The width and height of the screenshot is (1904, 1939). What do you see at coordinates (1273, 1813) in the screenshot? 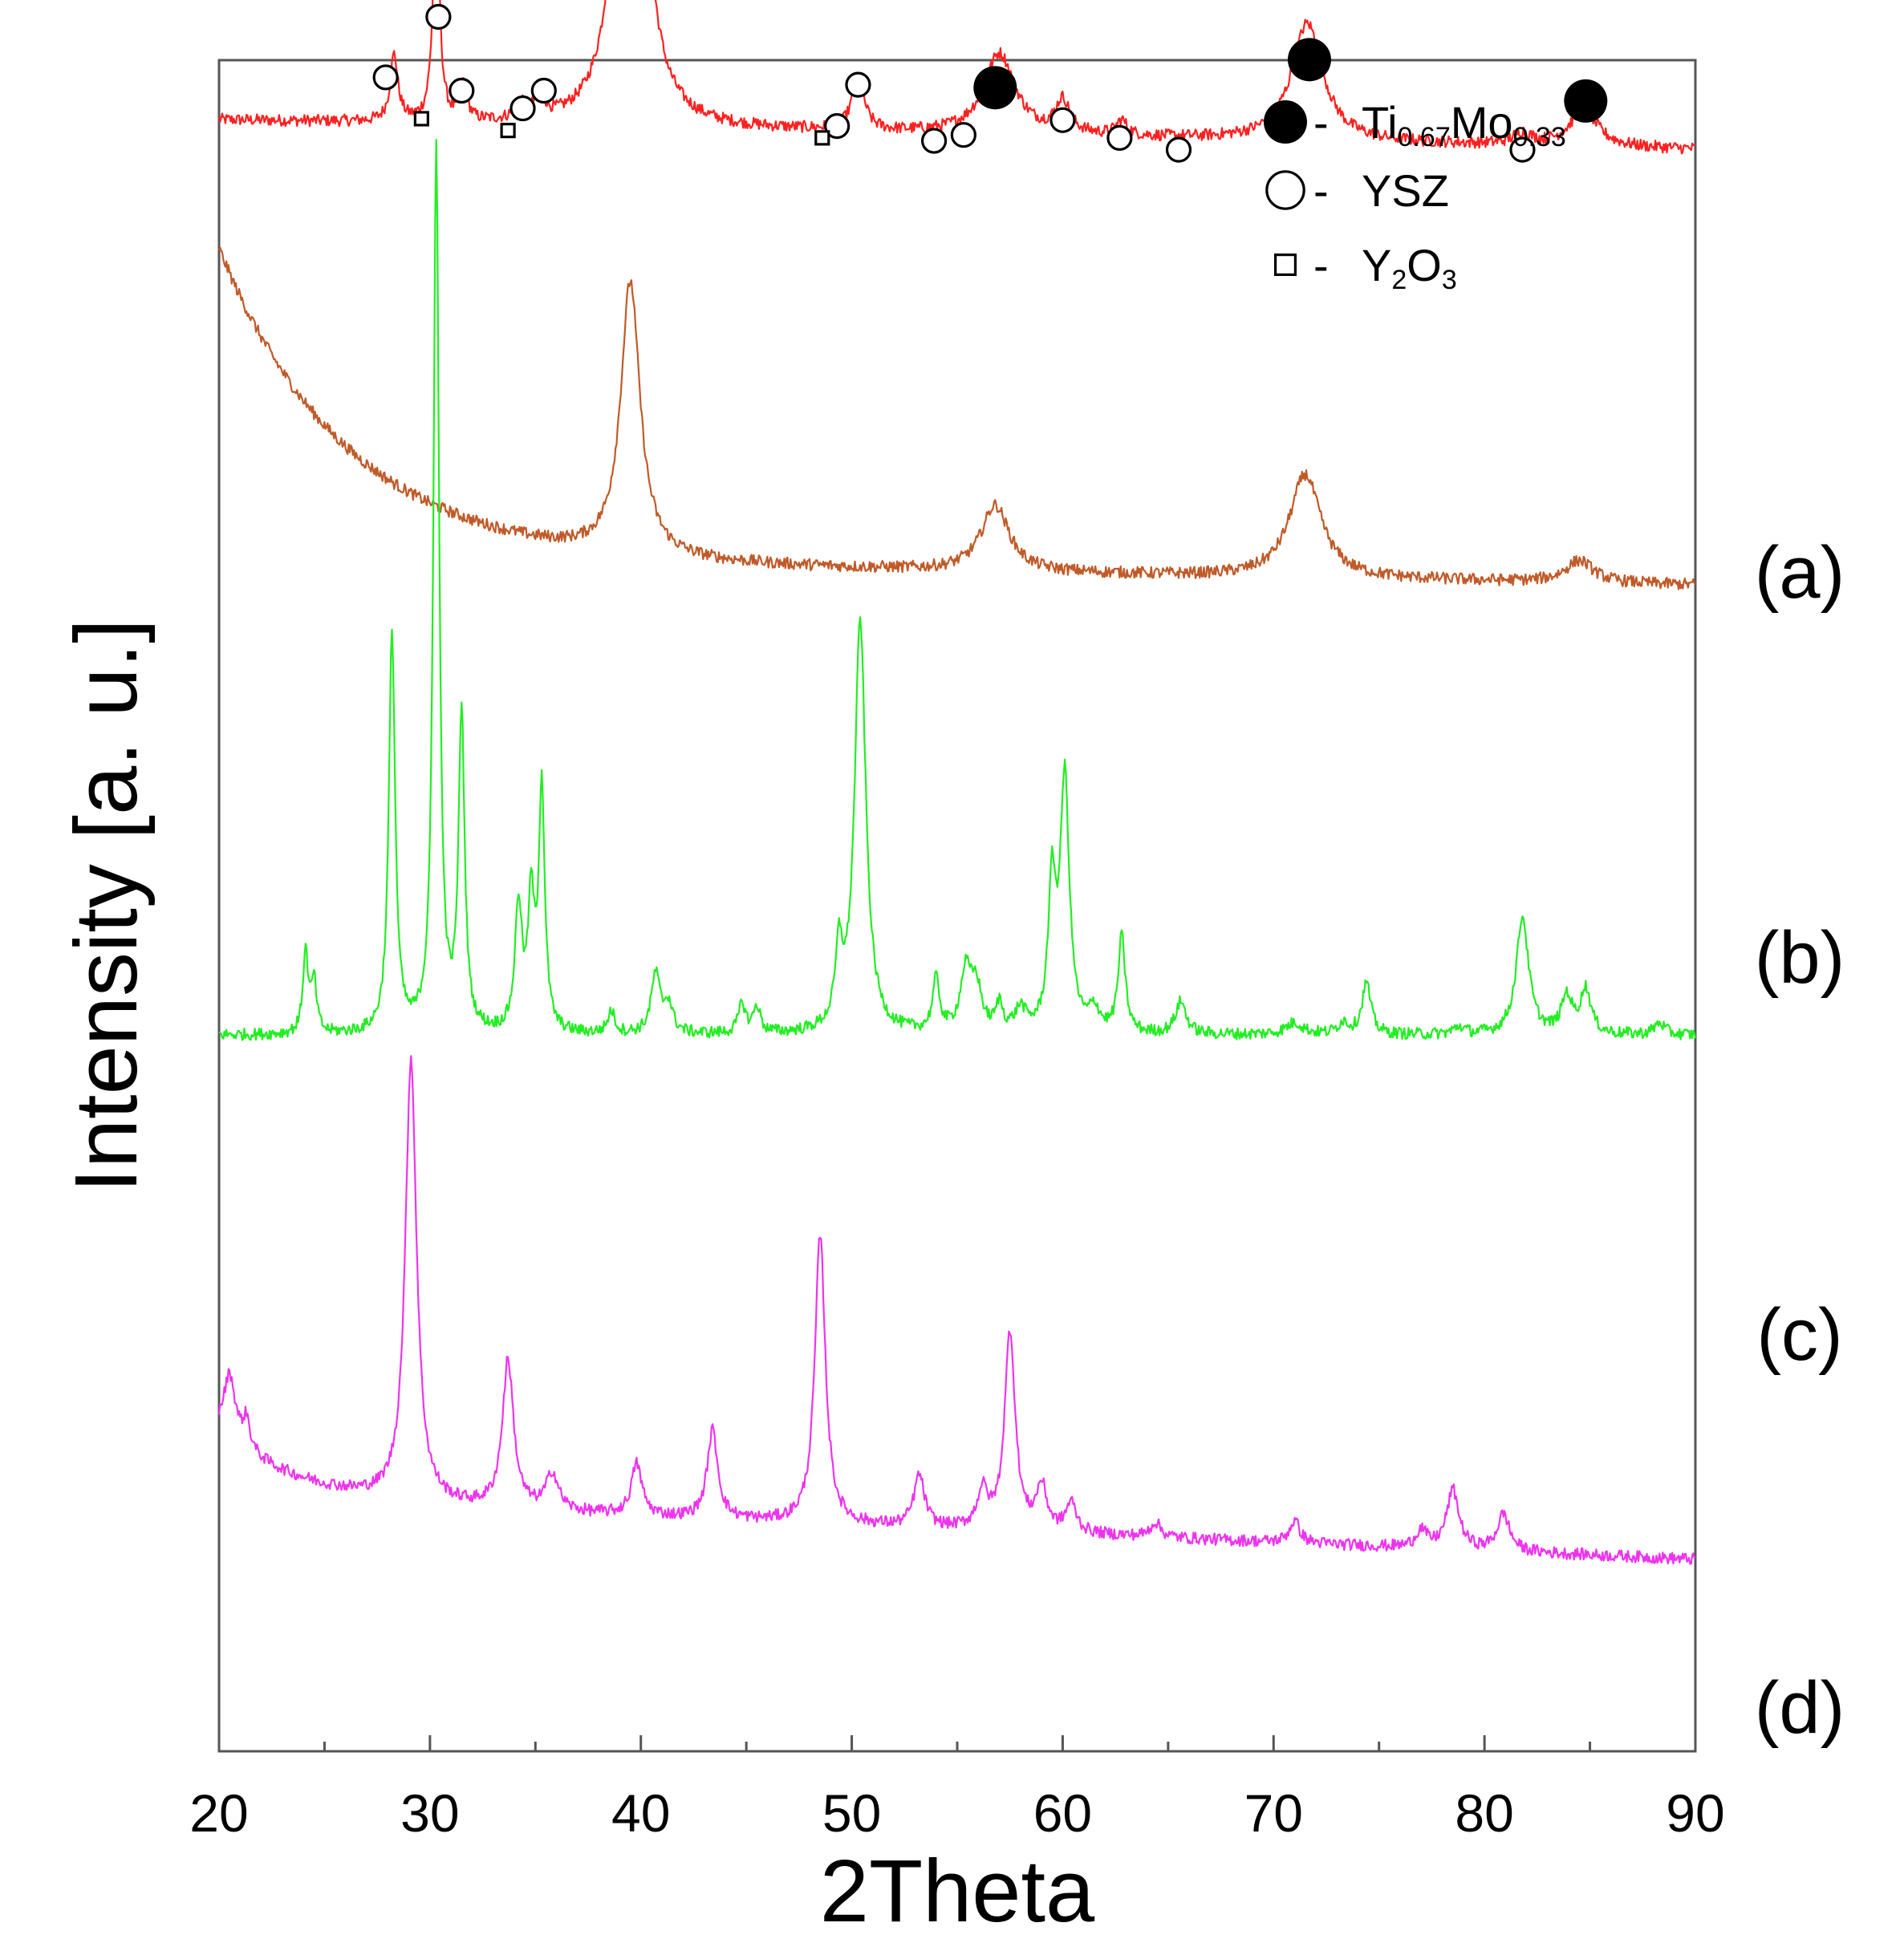
I see `x-tick-label: 70` at bounding box center [1273, 1813].